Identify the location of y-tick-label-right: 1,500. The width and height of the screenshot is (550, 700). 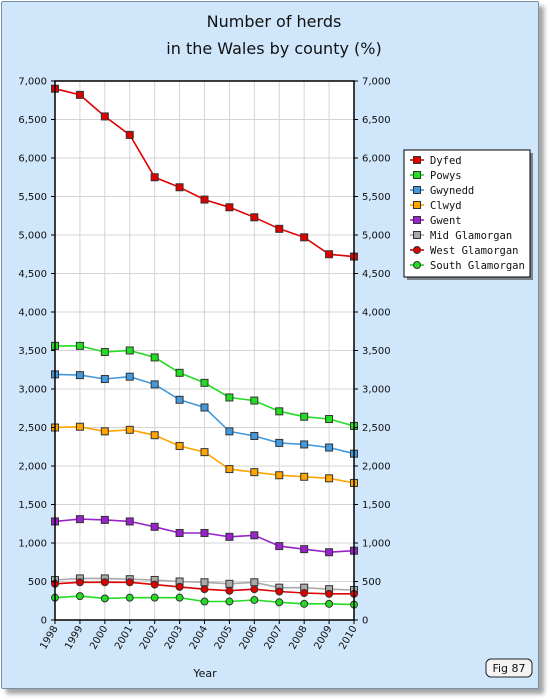
(376, 505).